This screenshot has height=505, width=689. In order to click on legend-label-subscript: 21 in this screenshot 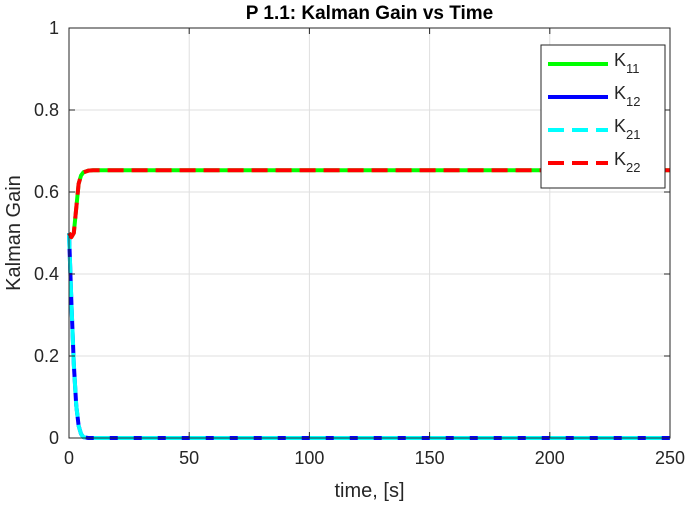, I will do `click(633, 134)`.